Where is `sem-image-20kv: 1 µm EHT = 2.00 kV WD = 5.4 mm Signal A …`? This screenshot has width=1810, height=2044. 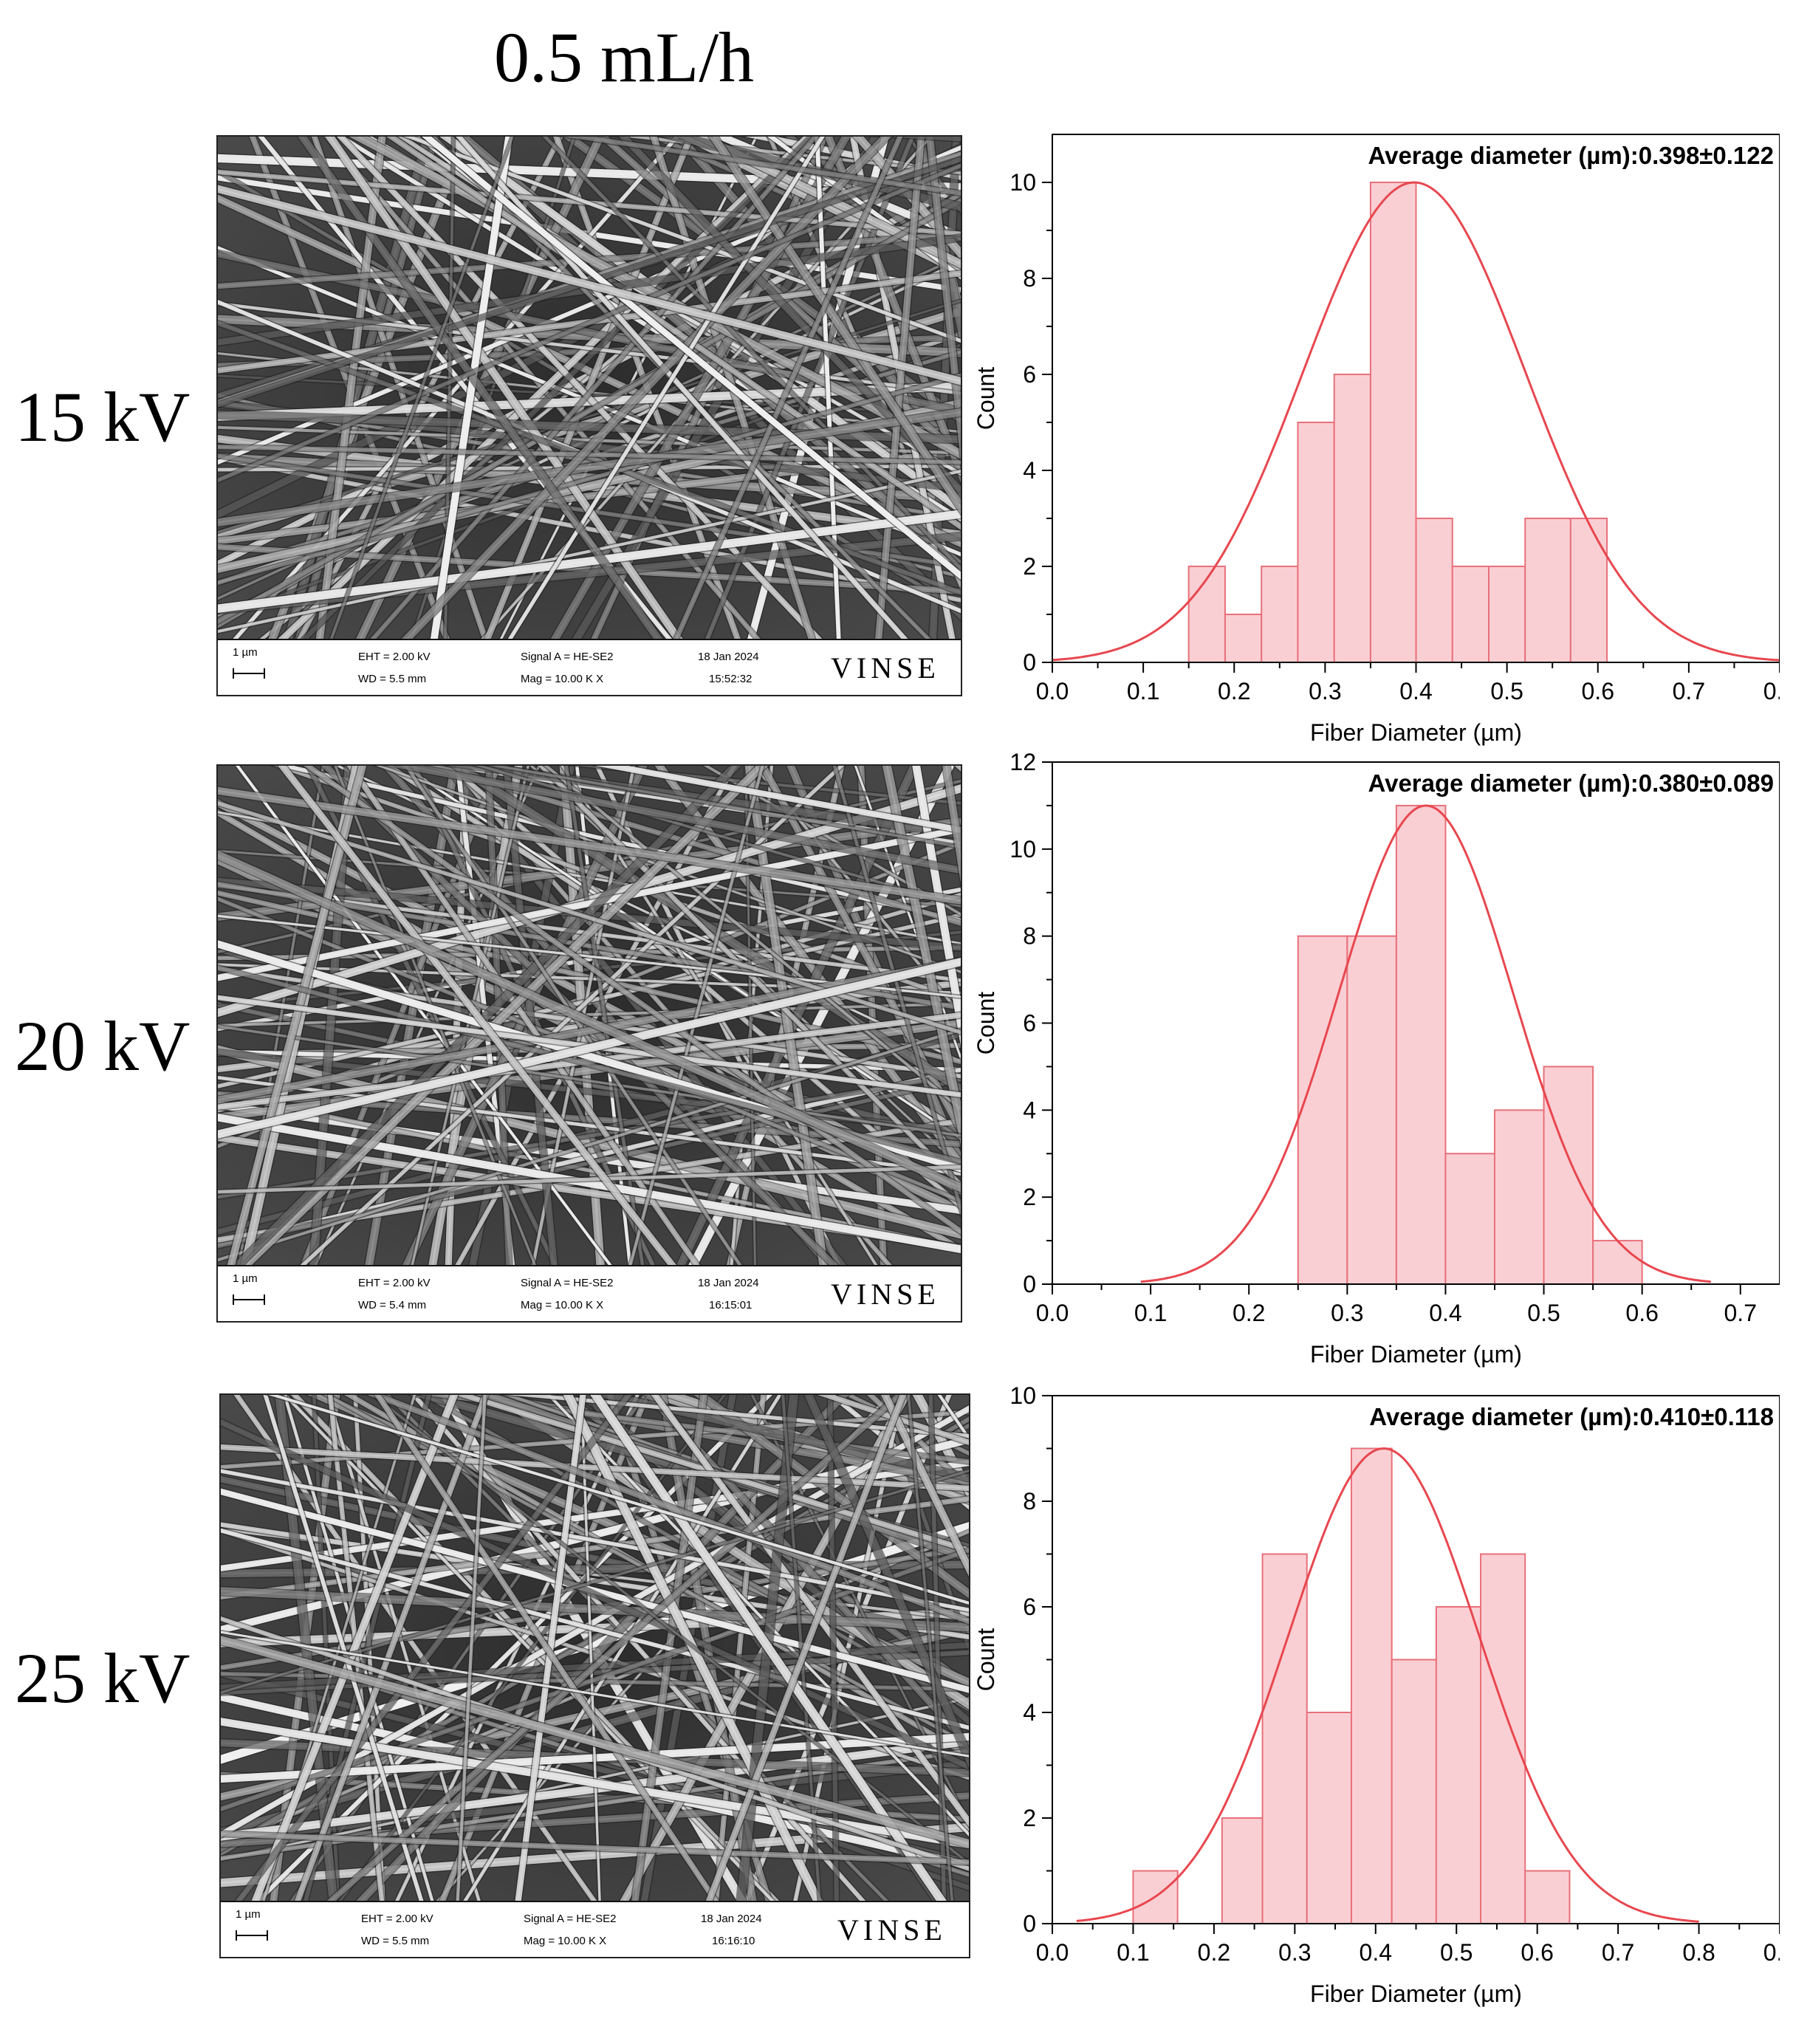 sem-image-20kv: 1 µm EHT = 2.00 kV WD = 5.4 mm Signal A … is located at coordinates (589, 1043).